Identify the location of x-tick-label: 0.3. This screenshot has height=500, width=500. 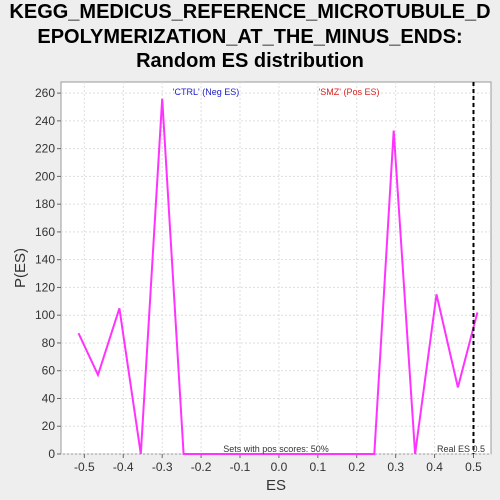
(395, 467).